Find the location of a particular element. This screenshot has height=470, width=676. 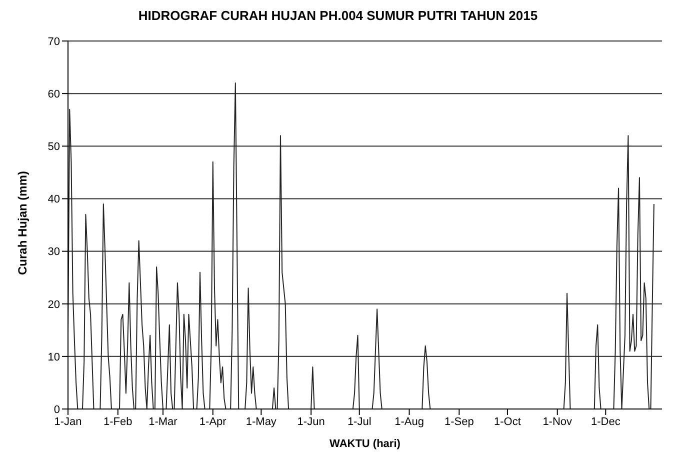

y-axis-title: Curah Hujan (mm) is located at coordinates (22, 222).